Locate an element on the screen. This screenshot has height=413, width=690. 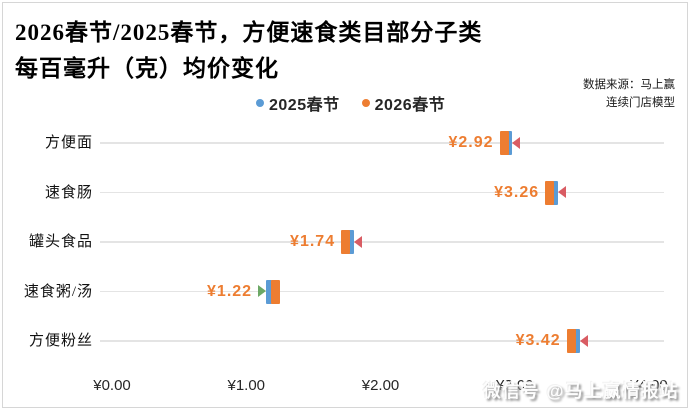
legend-item: 2025春节 is located at coordinates (298, 103).